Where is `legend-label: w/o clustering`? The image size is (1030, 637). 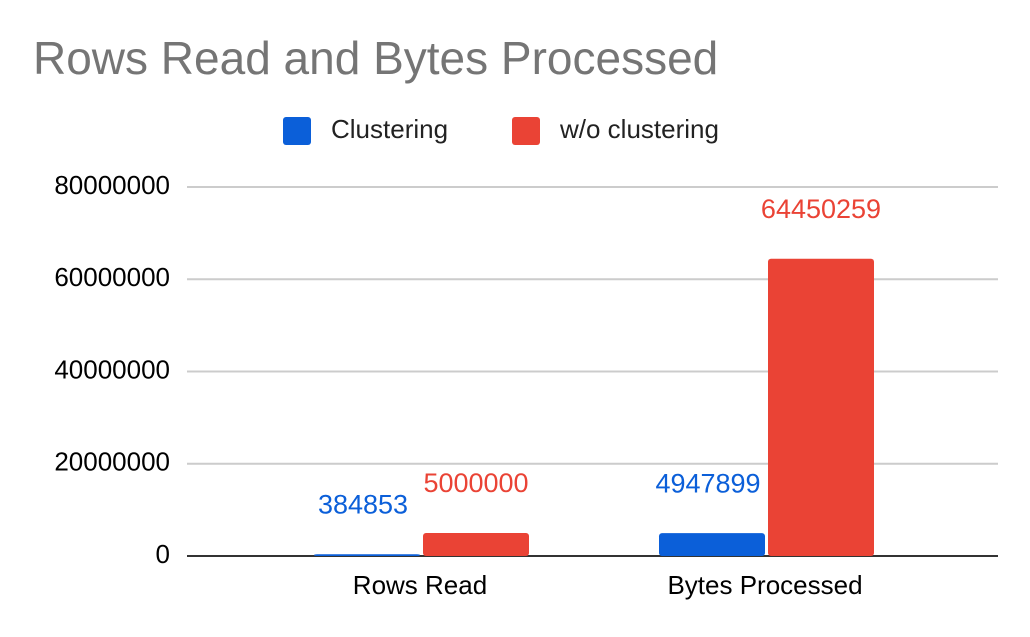 legend-label: w/o clustering is located at coordinates (639, 129).